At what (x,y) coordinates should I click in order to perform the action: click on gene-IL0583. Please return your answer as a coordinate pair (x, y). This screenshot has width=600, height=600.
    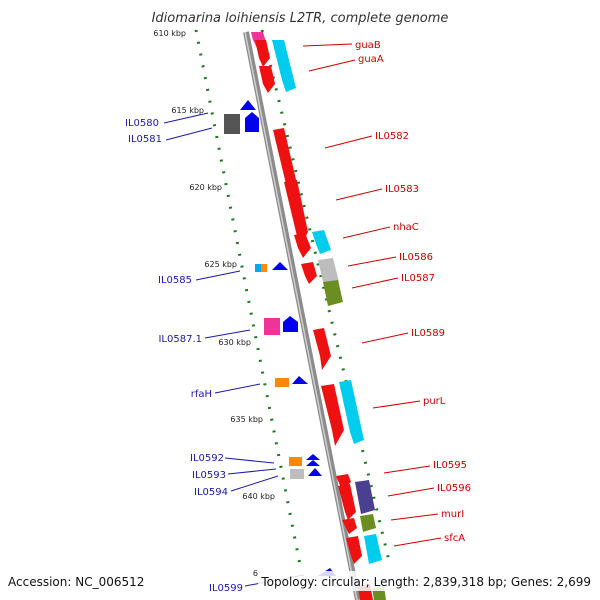
    Looking at the image, I should click on (296, 214).